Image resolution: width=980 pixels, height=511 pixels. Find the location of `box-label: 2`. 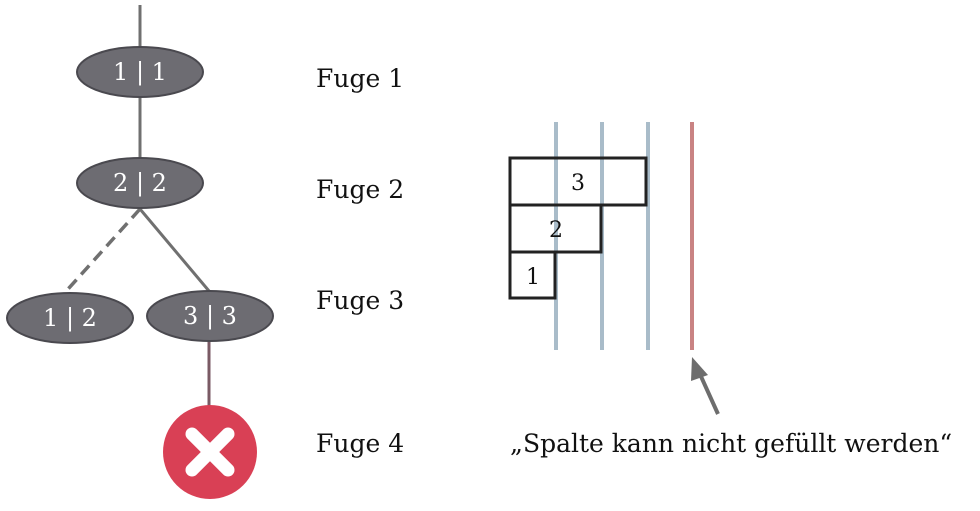

box-label: 2 is located at coordinates (556, 230).